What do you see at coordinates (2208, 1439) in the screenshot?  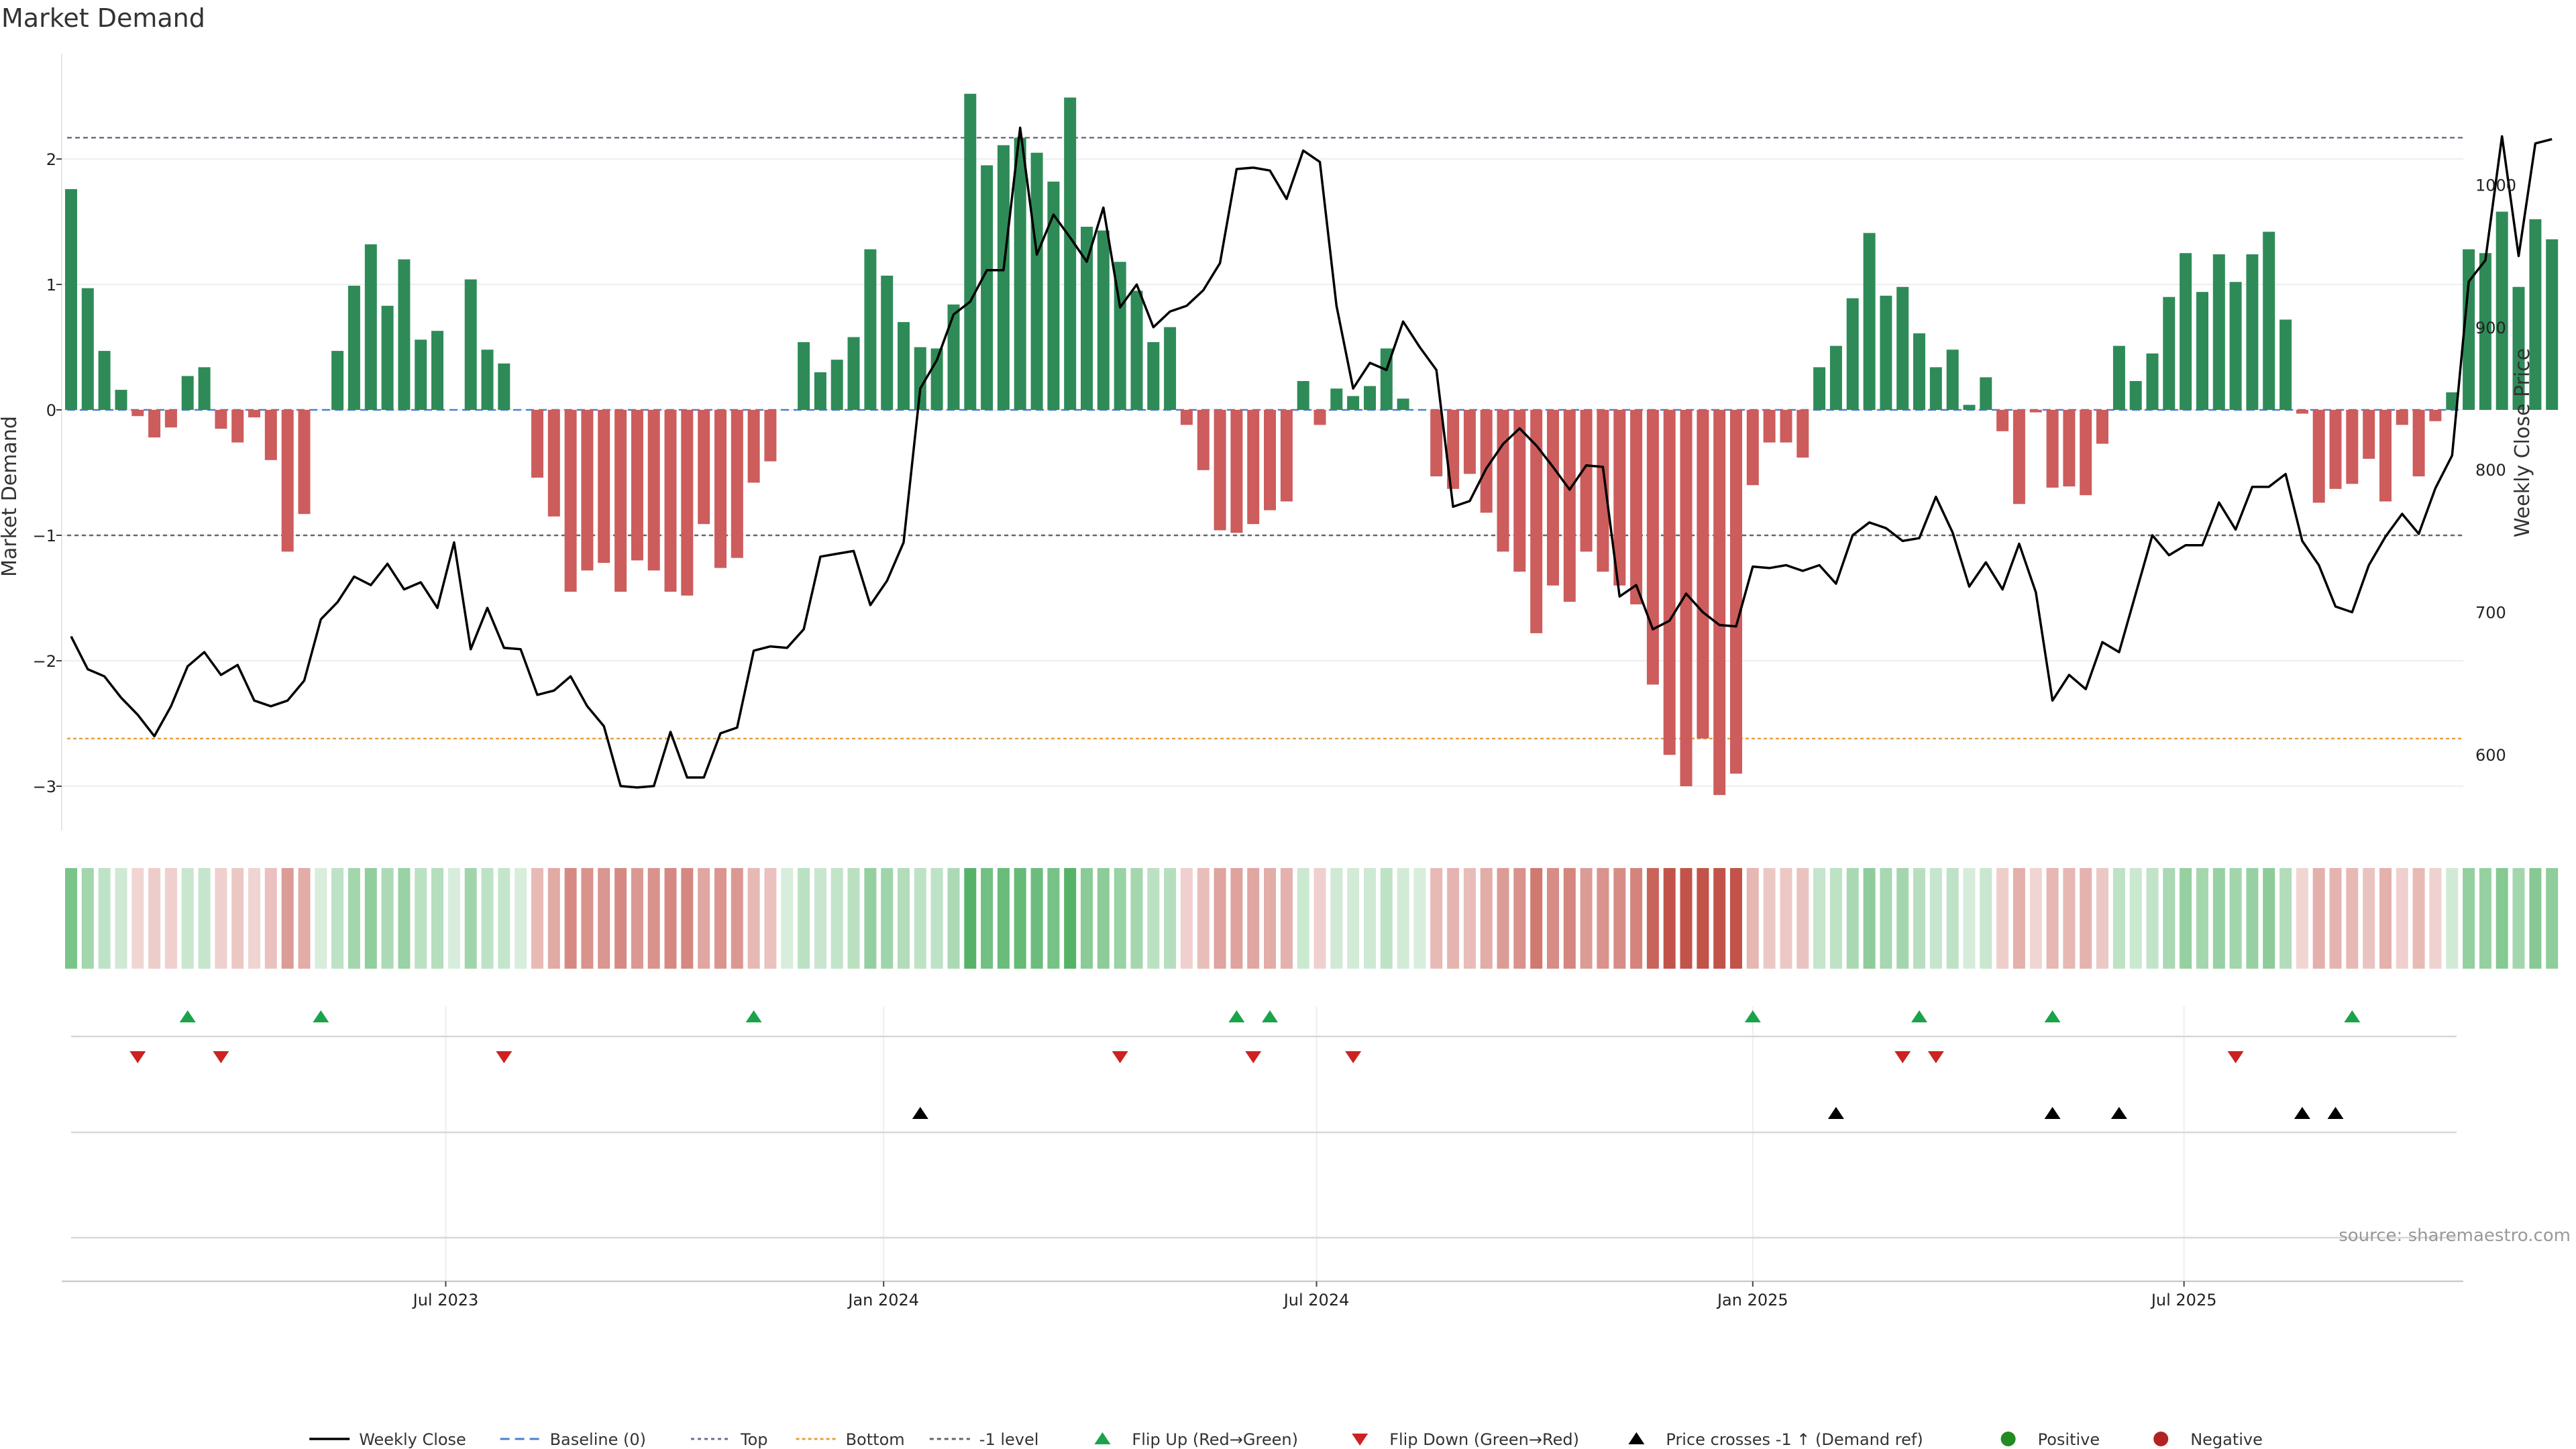 I see `legend-item: Negative` at bounding box center [2208, 1439].